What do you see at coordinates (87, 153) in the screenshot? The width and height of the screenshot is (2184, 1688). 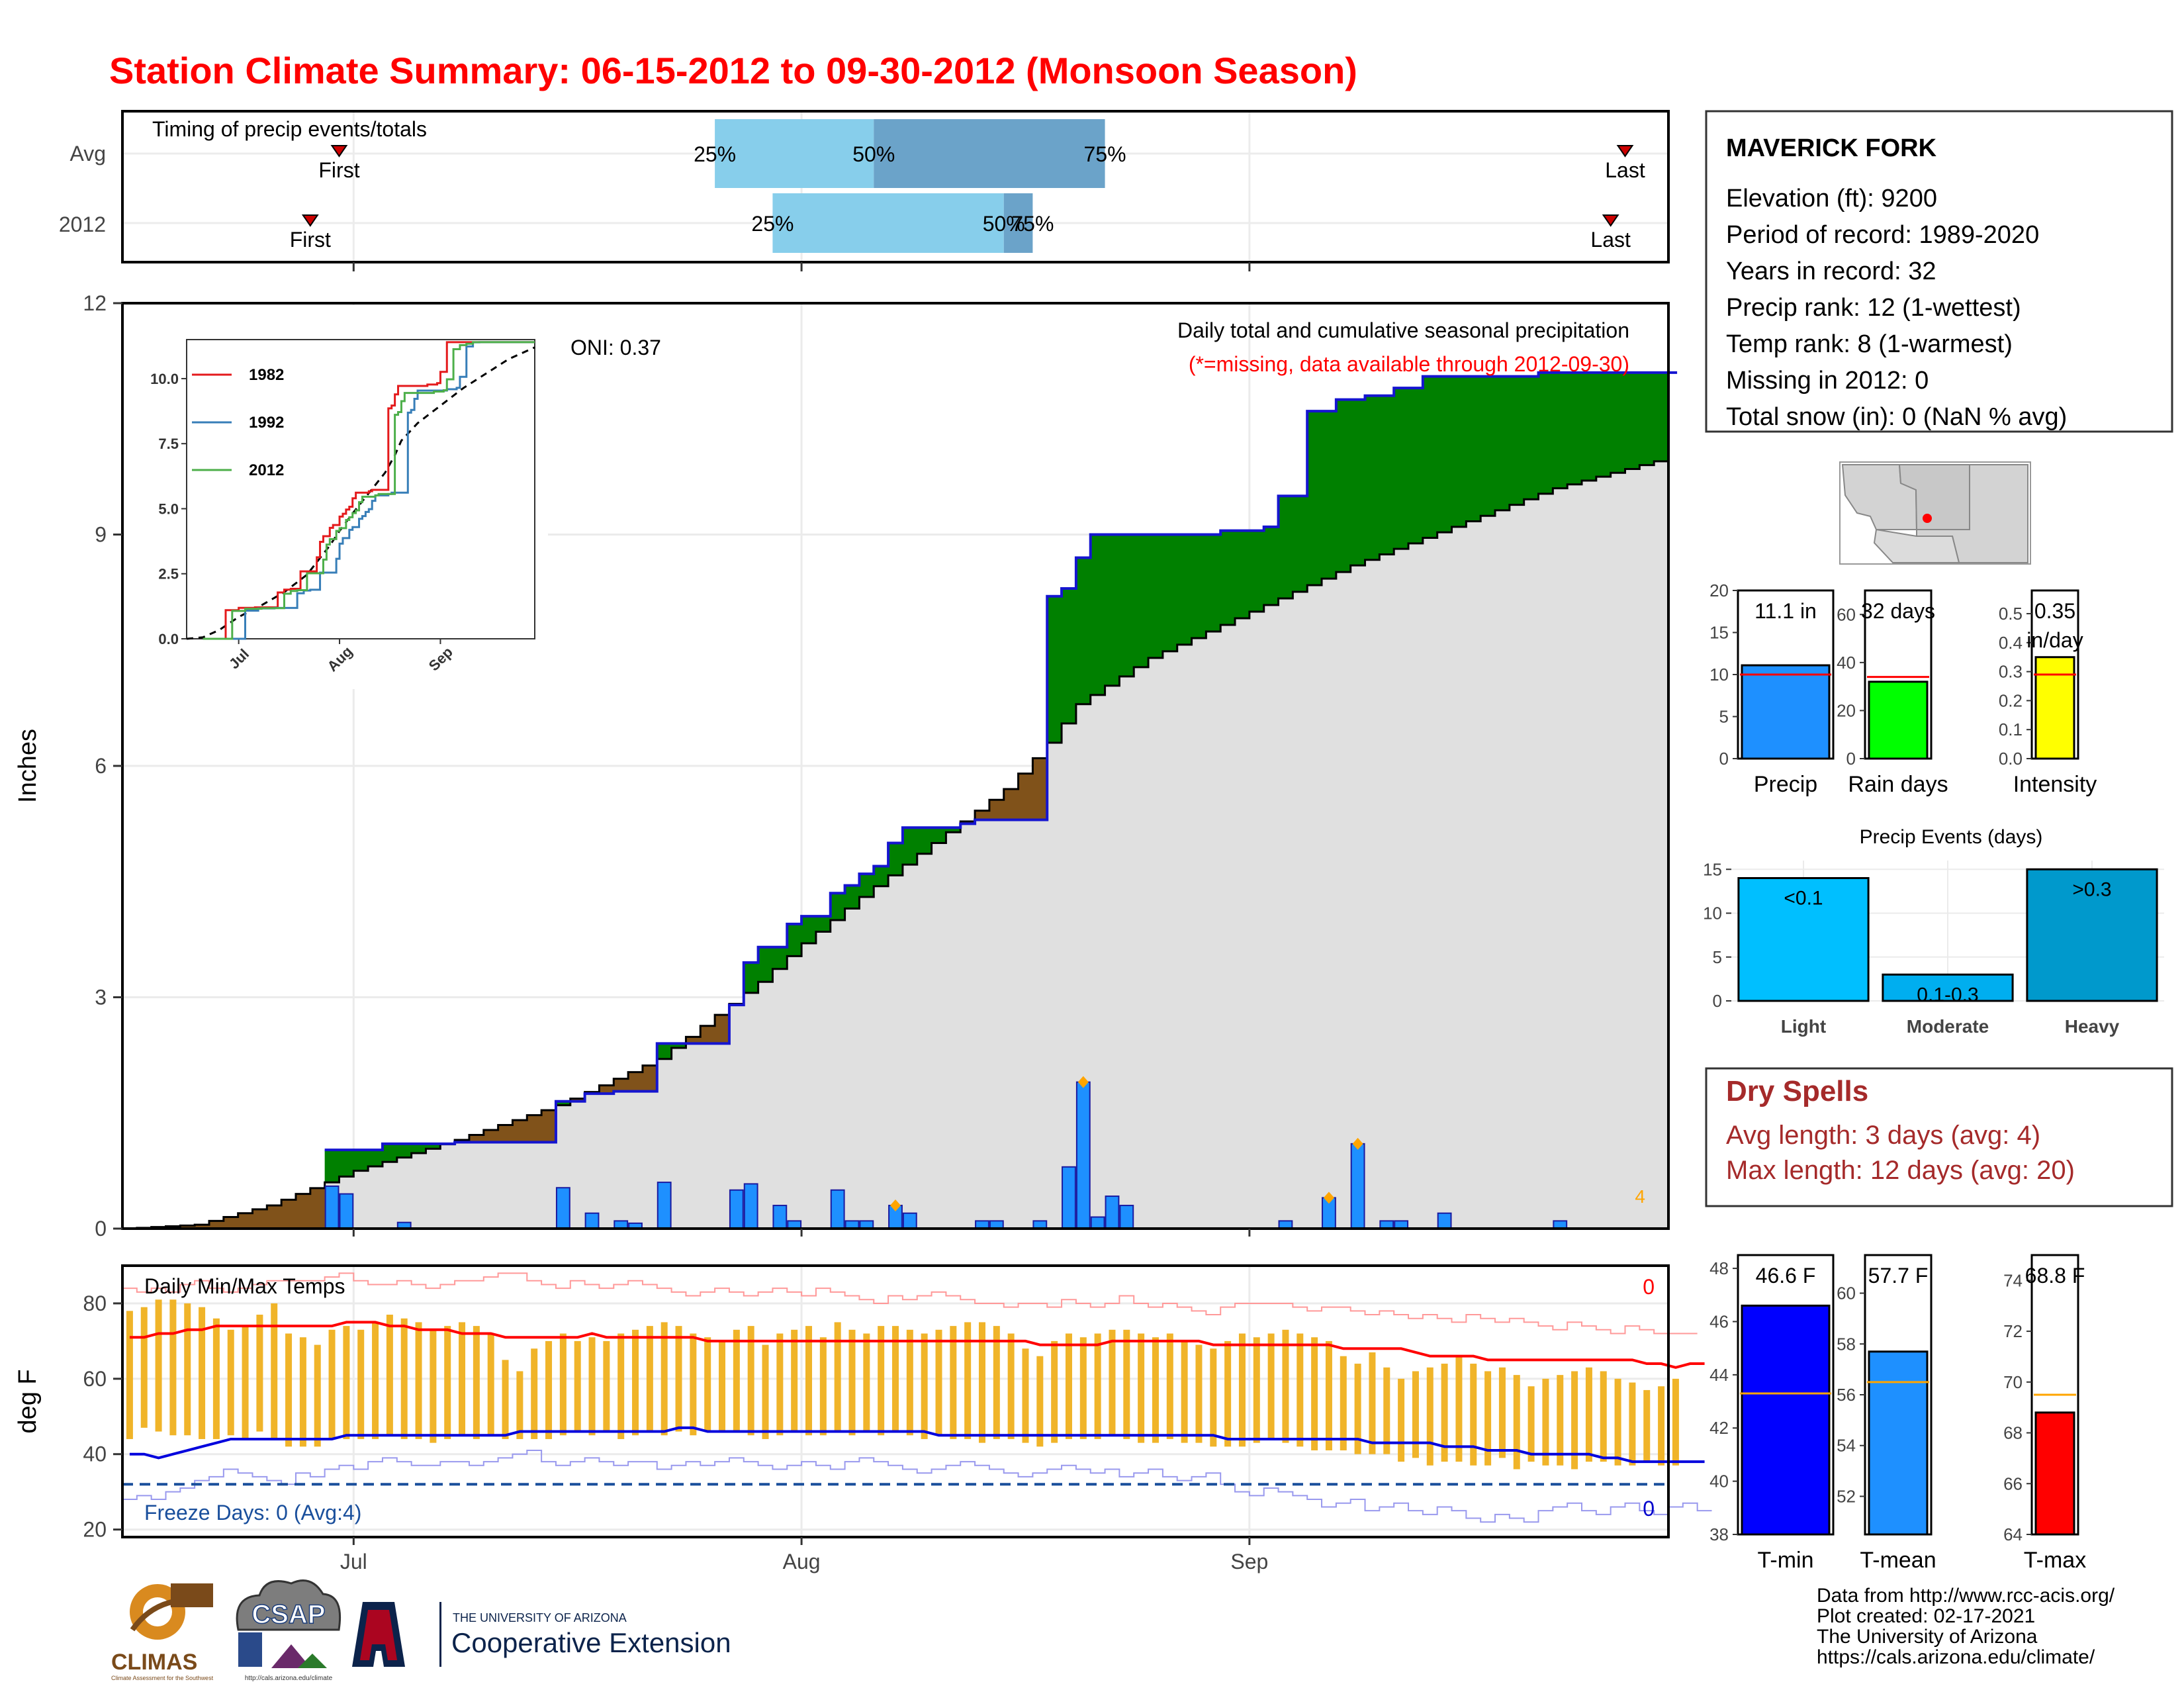 I see `timing-row-avg: Avg` at bounding box center [87, 153].